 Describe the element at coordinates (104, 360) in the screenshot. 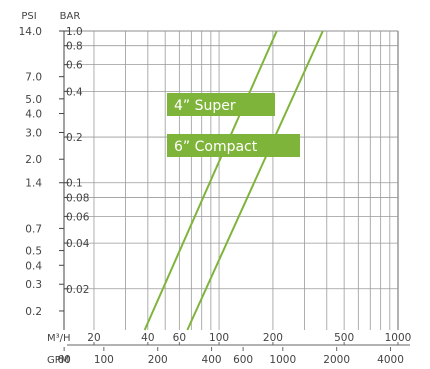

I see `x-secondary-tick-label: 100` at that location.